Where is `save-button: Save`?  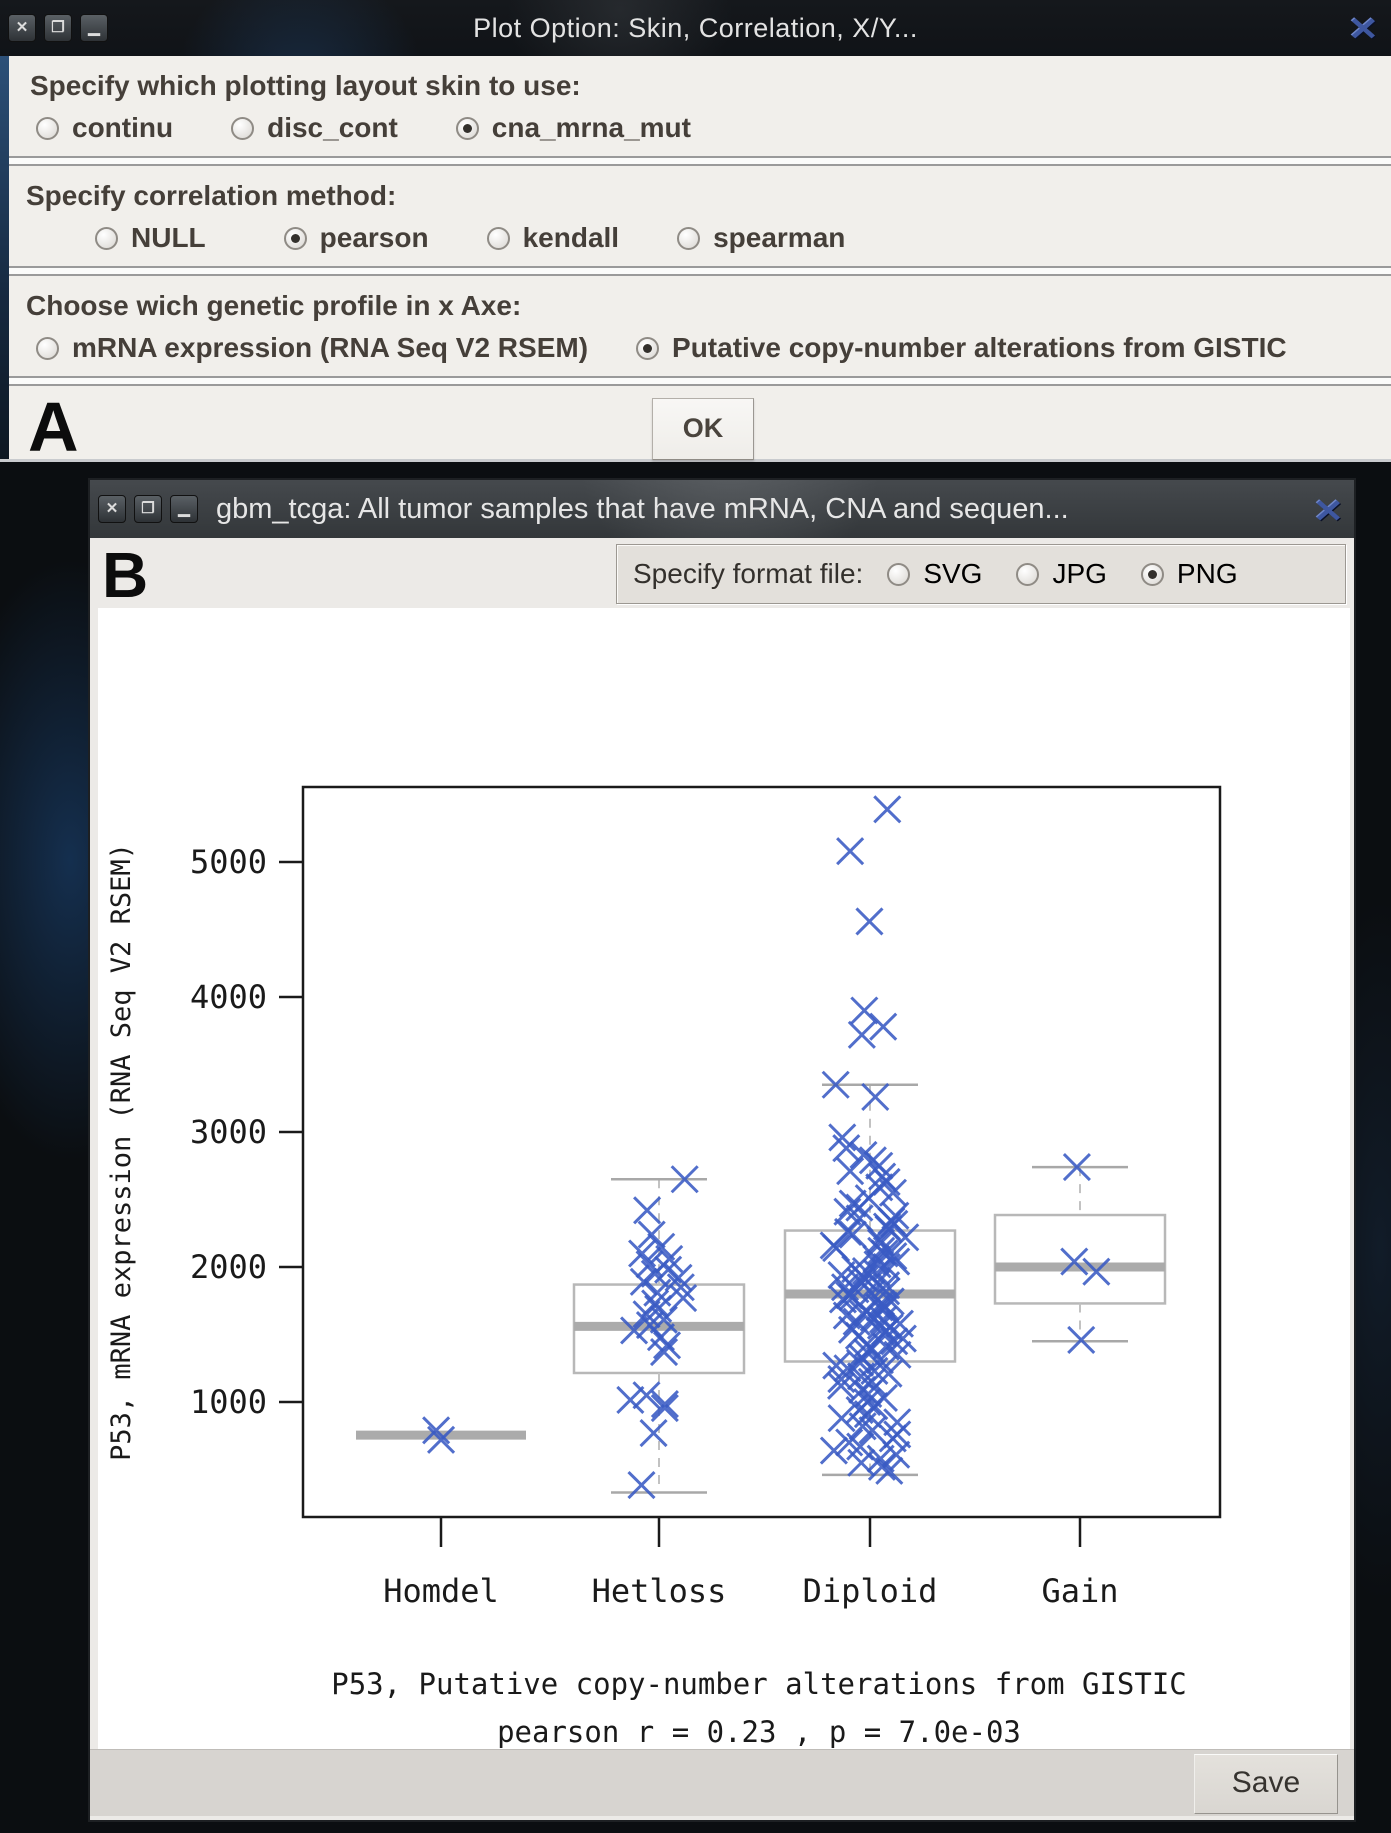 save-button: Save is located at coordinates (1266, 1784).